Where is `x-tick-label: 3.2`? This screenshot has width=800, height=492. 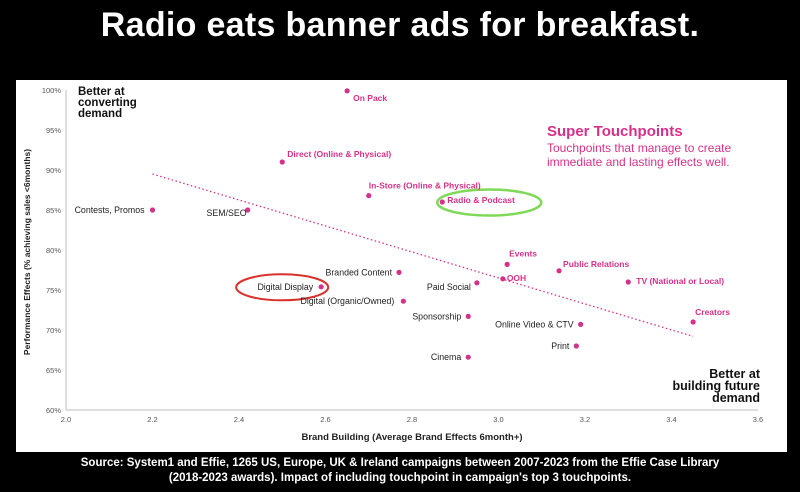
x-tick-label: 3.2 is located at coordinates (585, 419).